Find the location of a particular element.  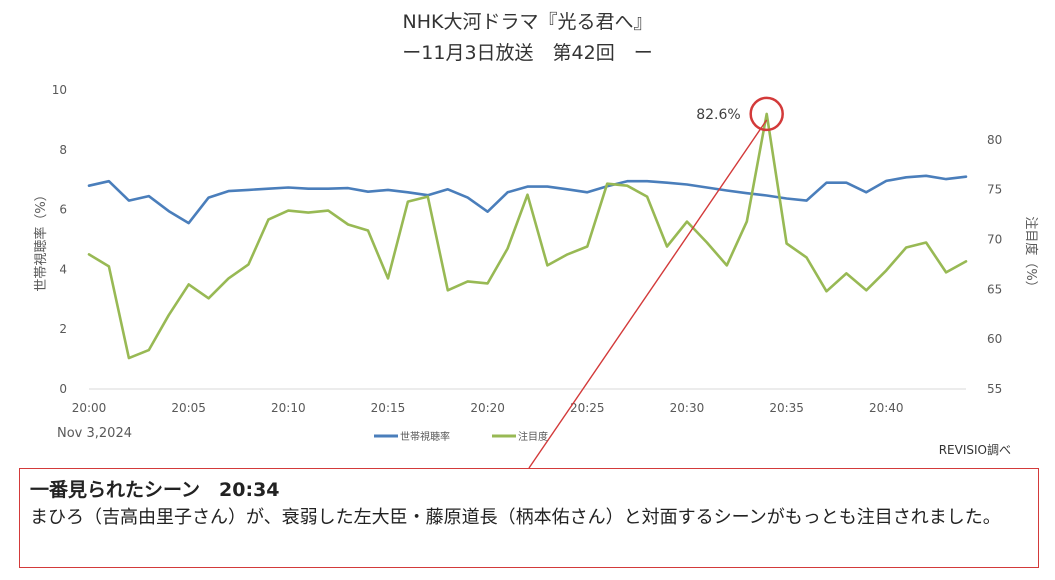

x-tick-label: 20:10 is located at coordinates (288, 408).